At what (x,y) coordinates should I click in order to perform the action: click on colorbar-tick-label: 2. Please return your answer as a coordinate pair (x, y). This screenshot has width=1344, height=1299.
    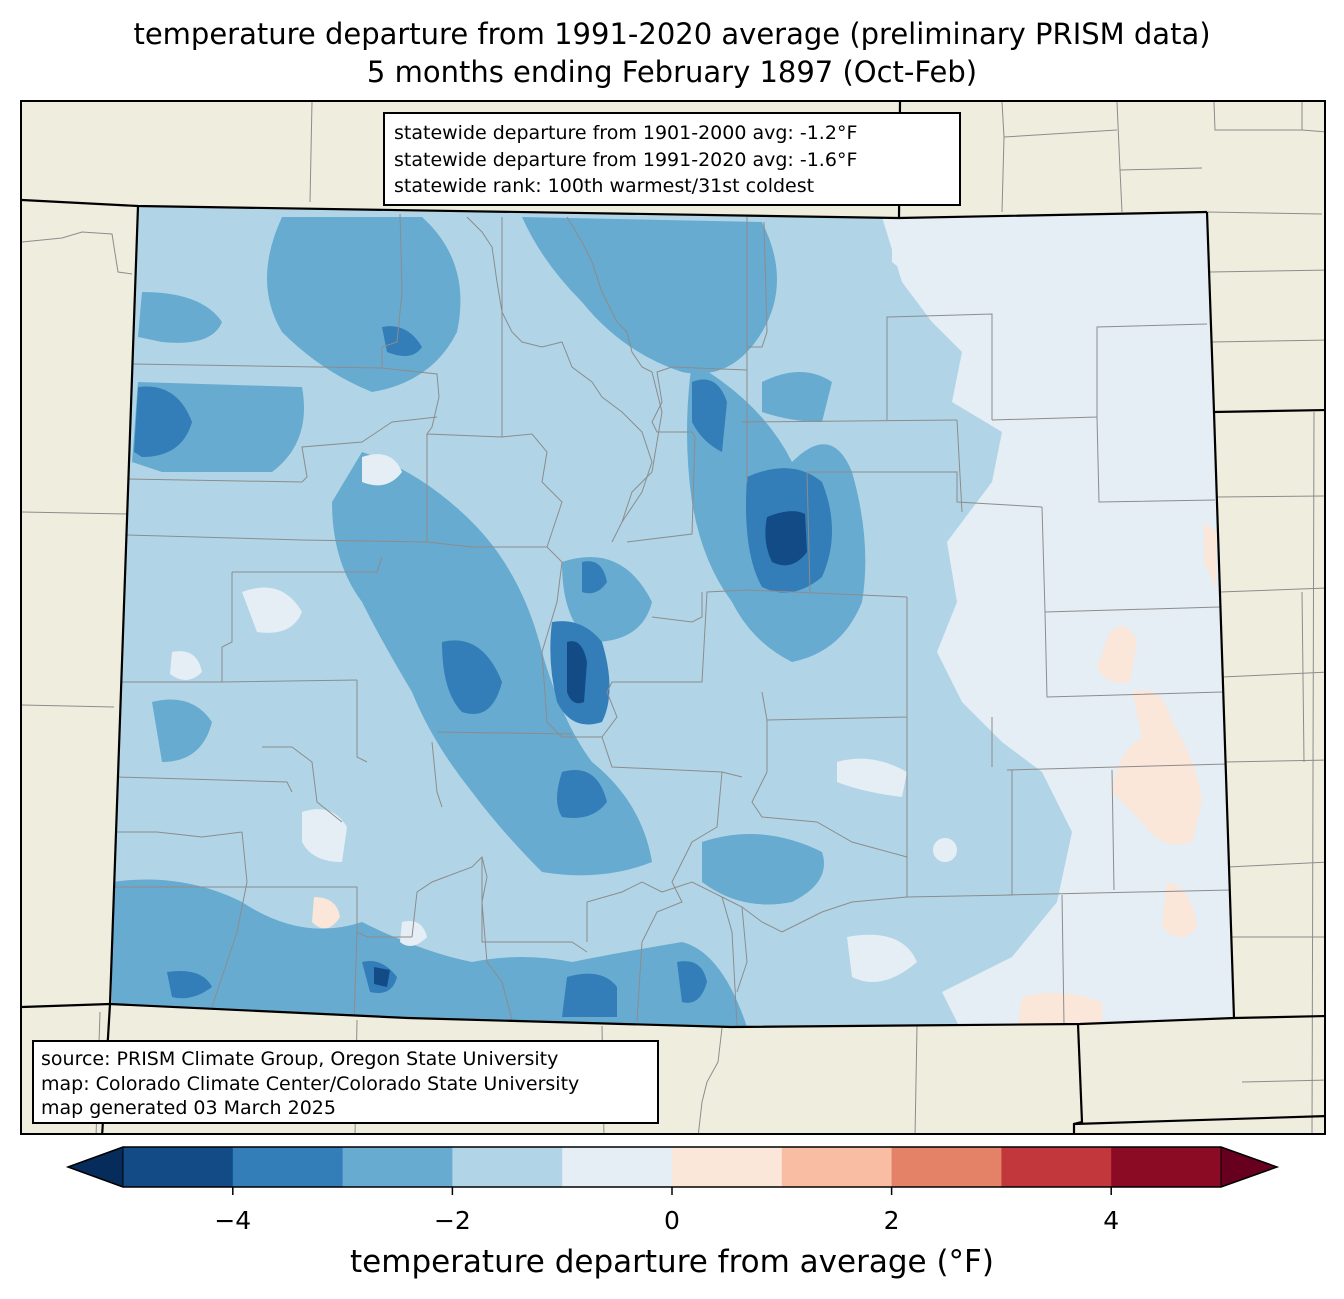
    Looking at the image, I should click on (892, 1220).